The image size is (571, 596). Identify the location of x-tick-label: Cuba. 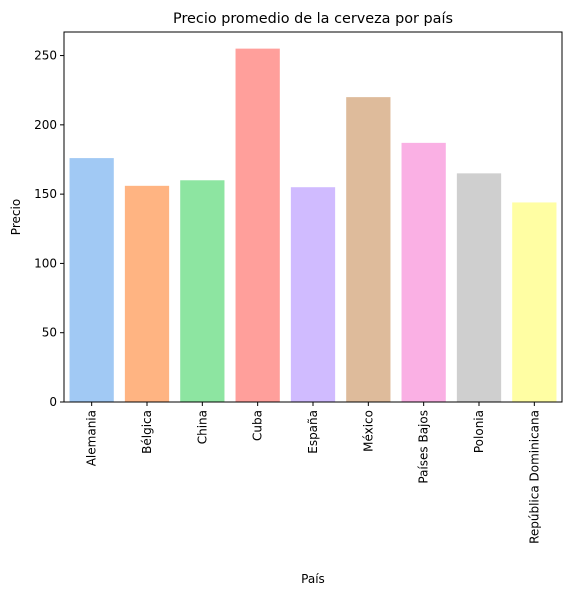
(258, 425).